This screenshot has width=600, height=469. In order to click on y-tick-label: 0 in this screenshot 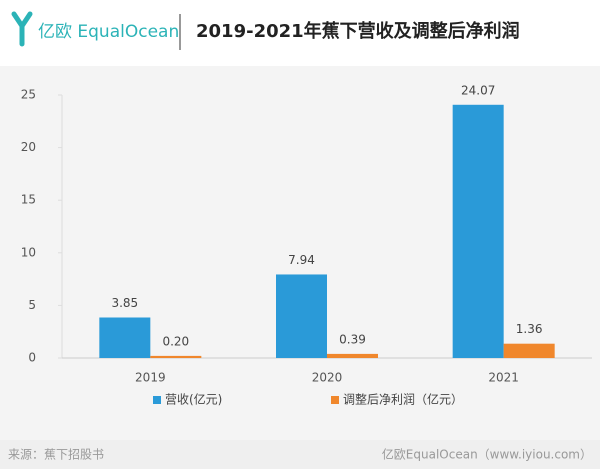, I will do `click(32, 358)`.